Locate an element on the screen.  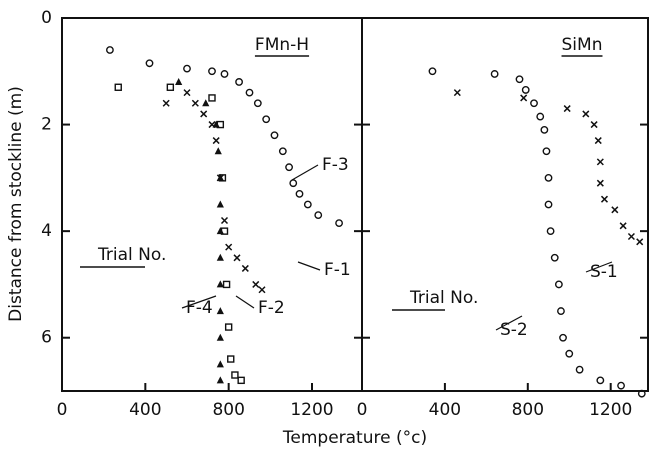
series-label: S-2 is located at coordinates (514, 330).